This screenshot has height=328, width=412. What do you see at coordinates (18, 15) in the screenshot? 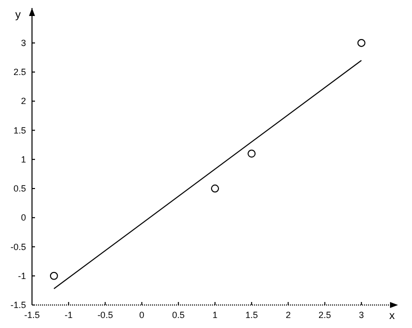
I see `y-axis-title: y` at bounding box center [18, 15].